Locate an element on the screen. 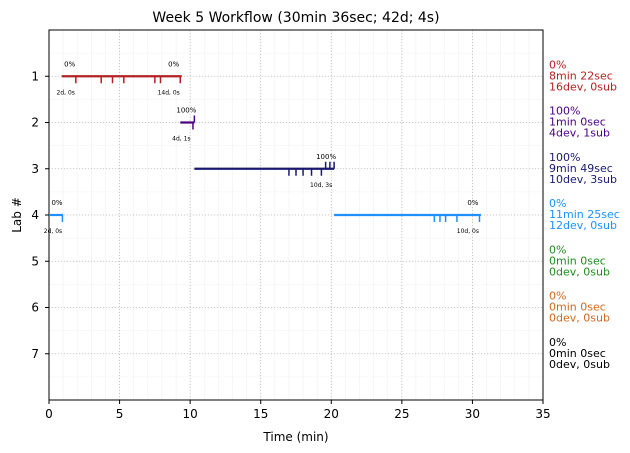  x-axis: 0 5 10 15 20 25 30 35 is located at coordinates (298, 410).